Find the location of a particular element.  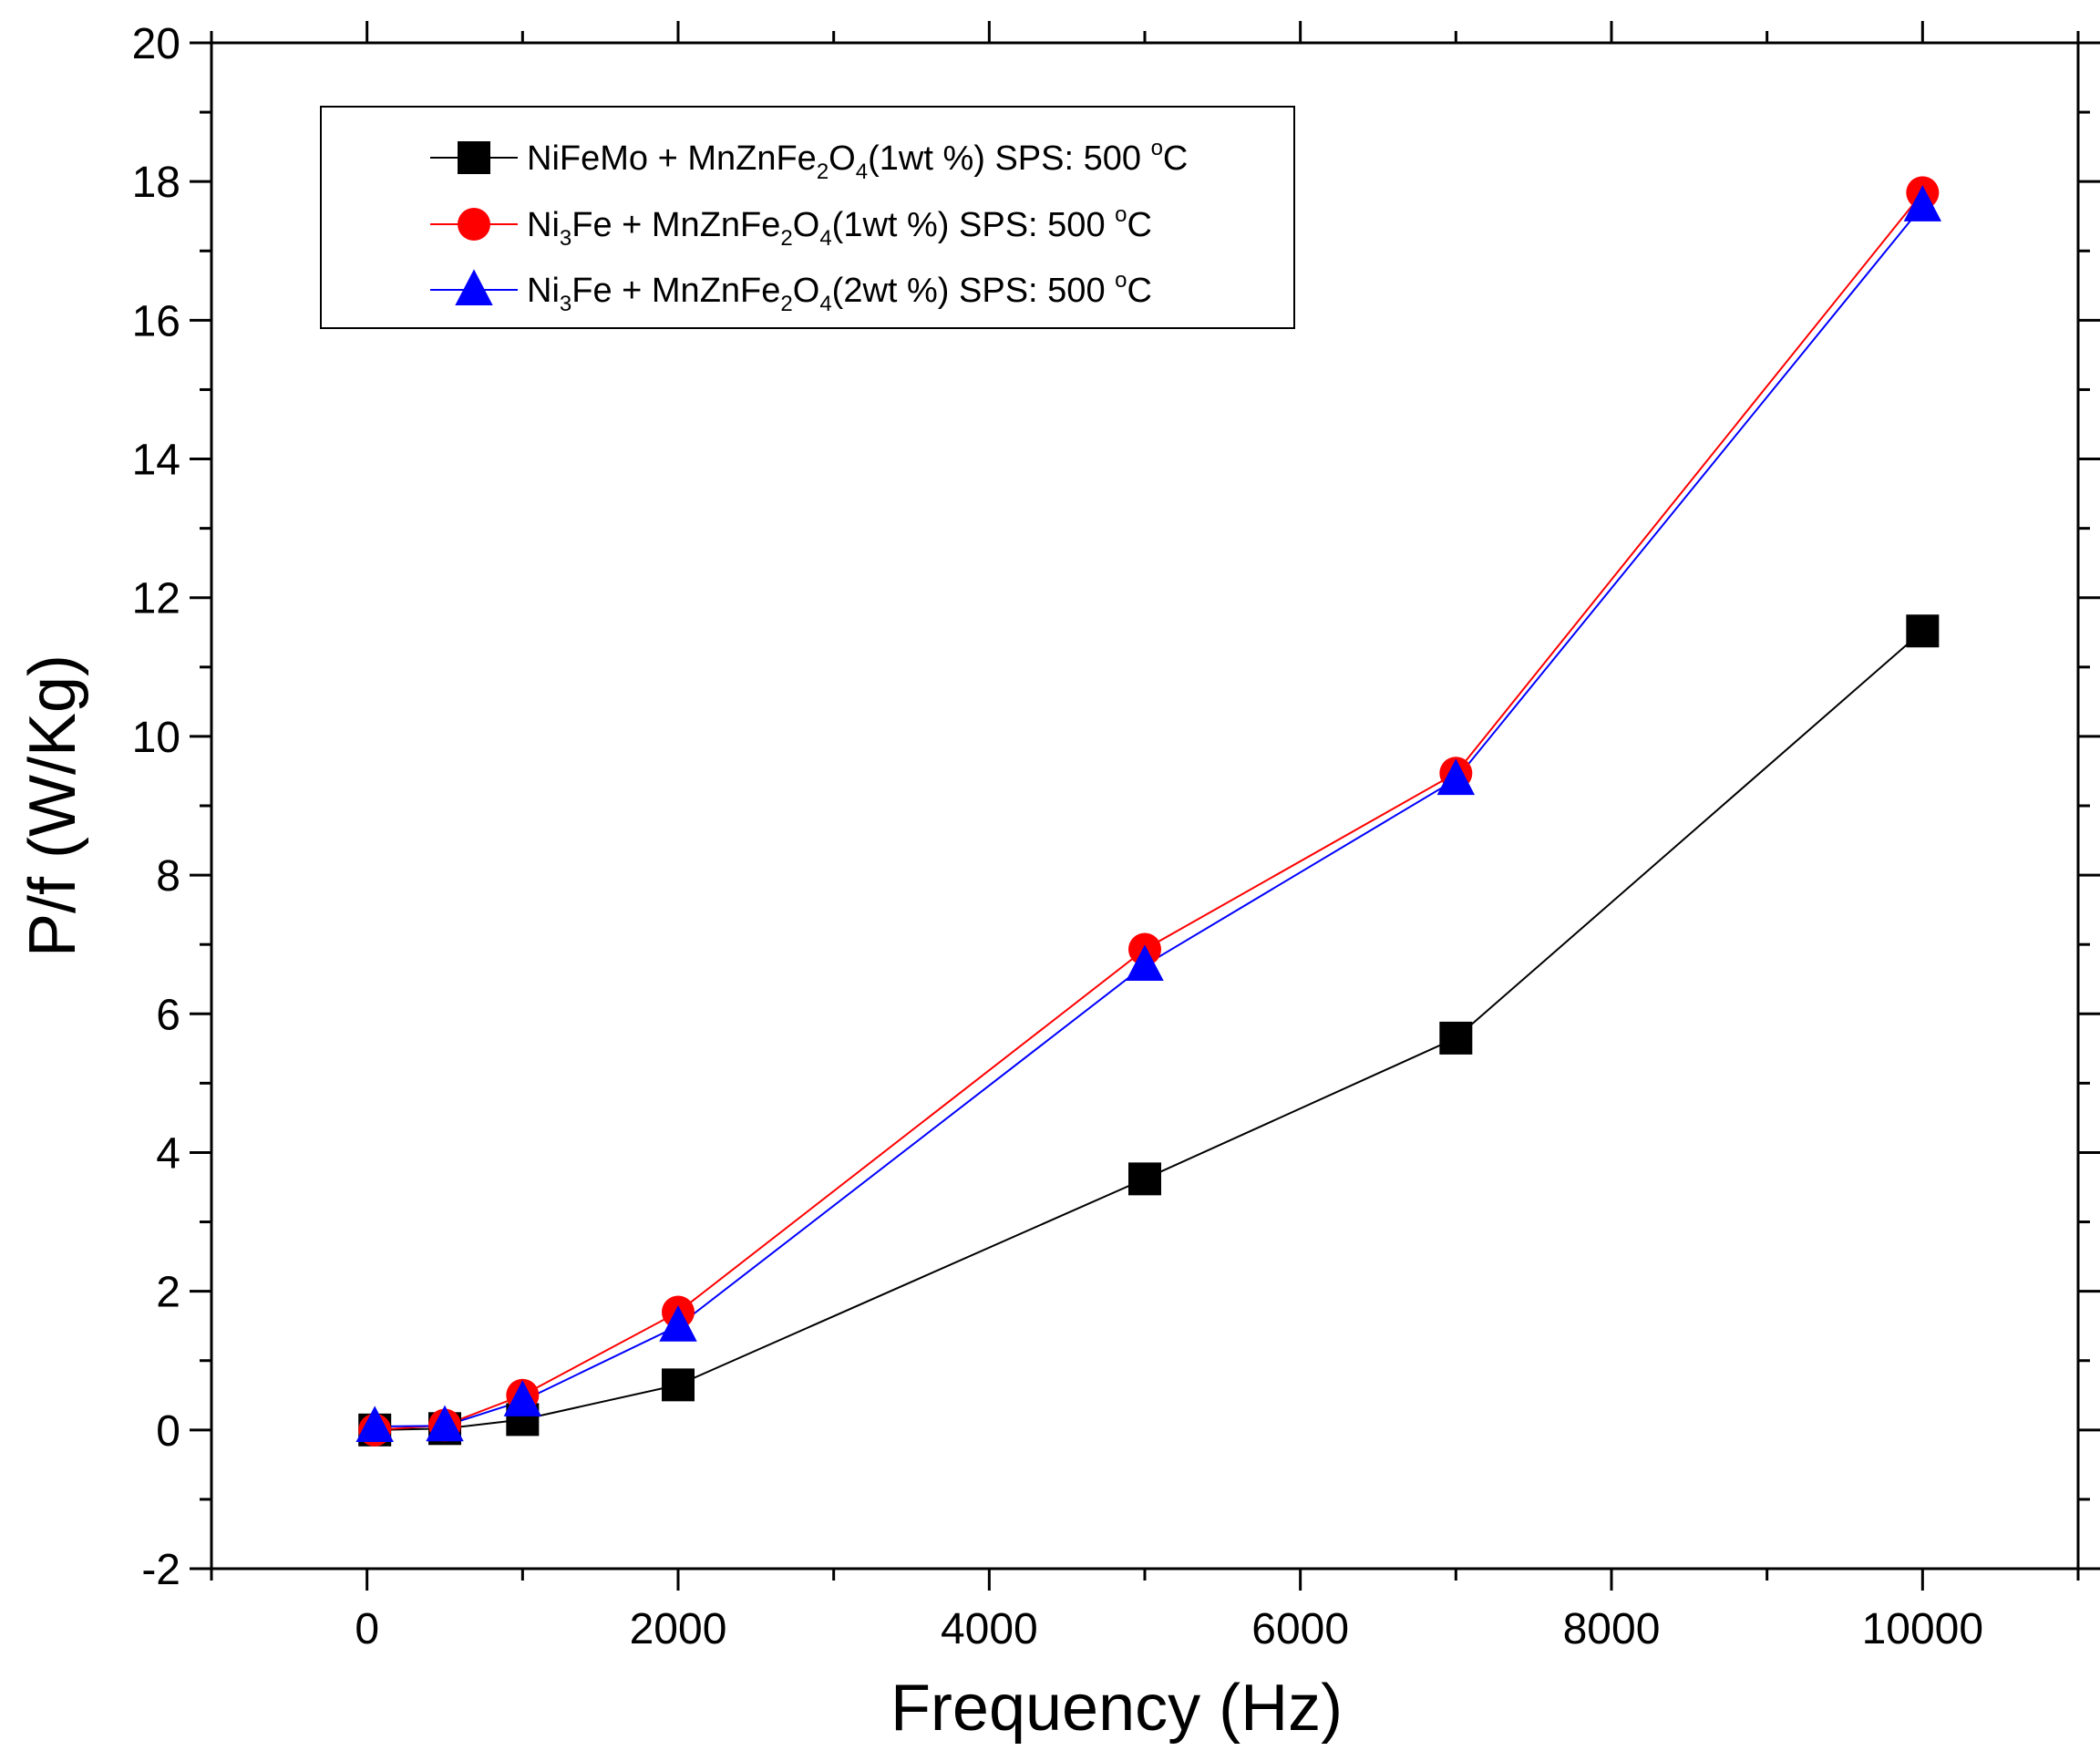

y-tick-label: 4 is located at coordinates (168, 1153).